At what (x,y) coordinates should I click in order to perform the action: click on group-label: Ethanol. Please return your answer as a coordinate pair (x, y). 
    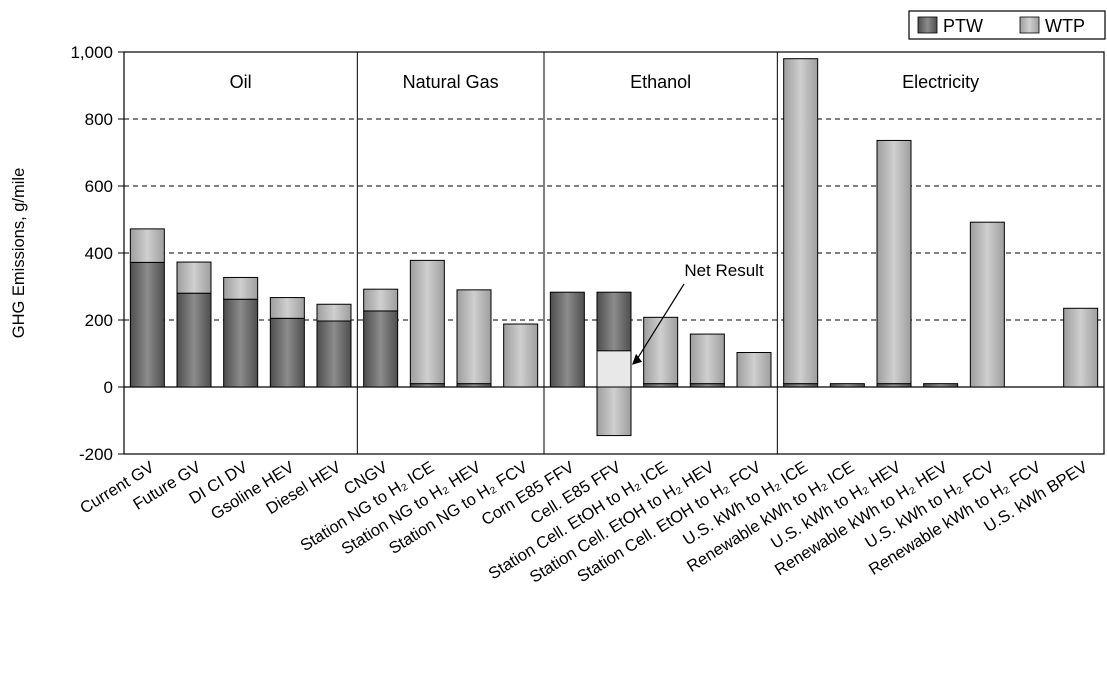
    Looking at the image, I should click on (660, 82).